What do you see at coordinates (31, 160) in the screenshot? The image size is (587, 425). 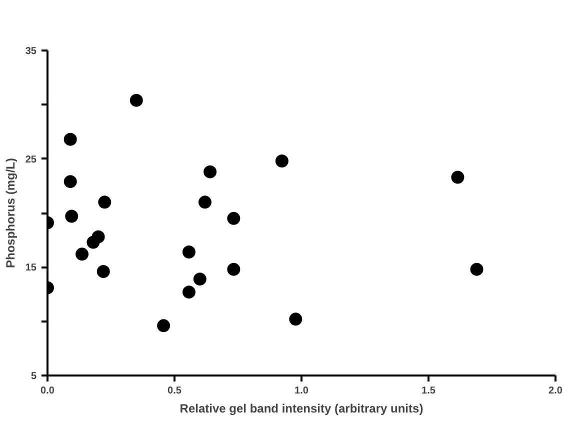 I see `y-tick-label: 25` at bounding box center [31, 160].